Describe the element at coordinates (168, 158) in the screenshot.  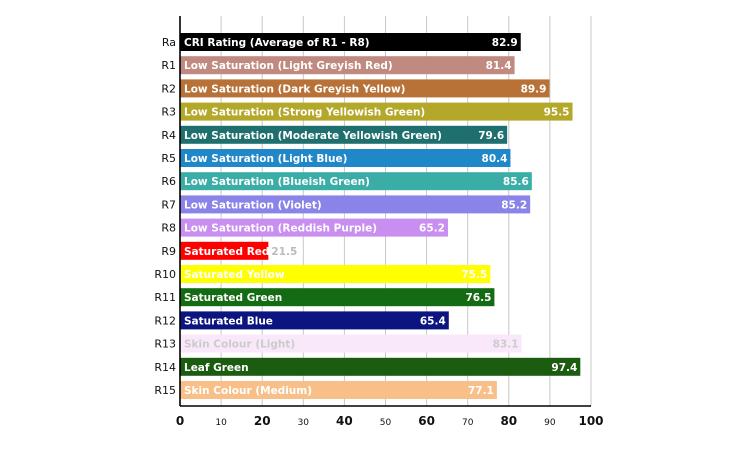
I see `category-label-R5: R5` at that location.